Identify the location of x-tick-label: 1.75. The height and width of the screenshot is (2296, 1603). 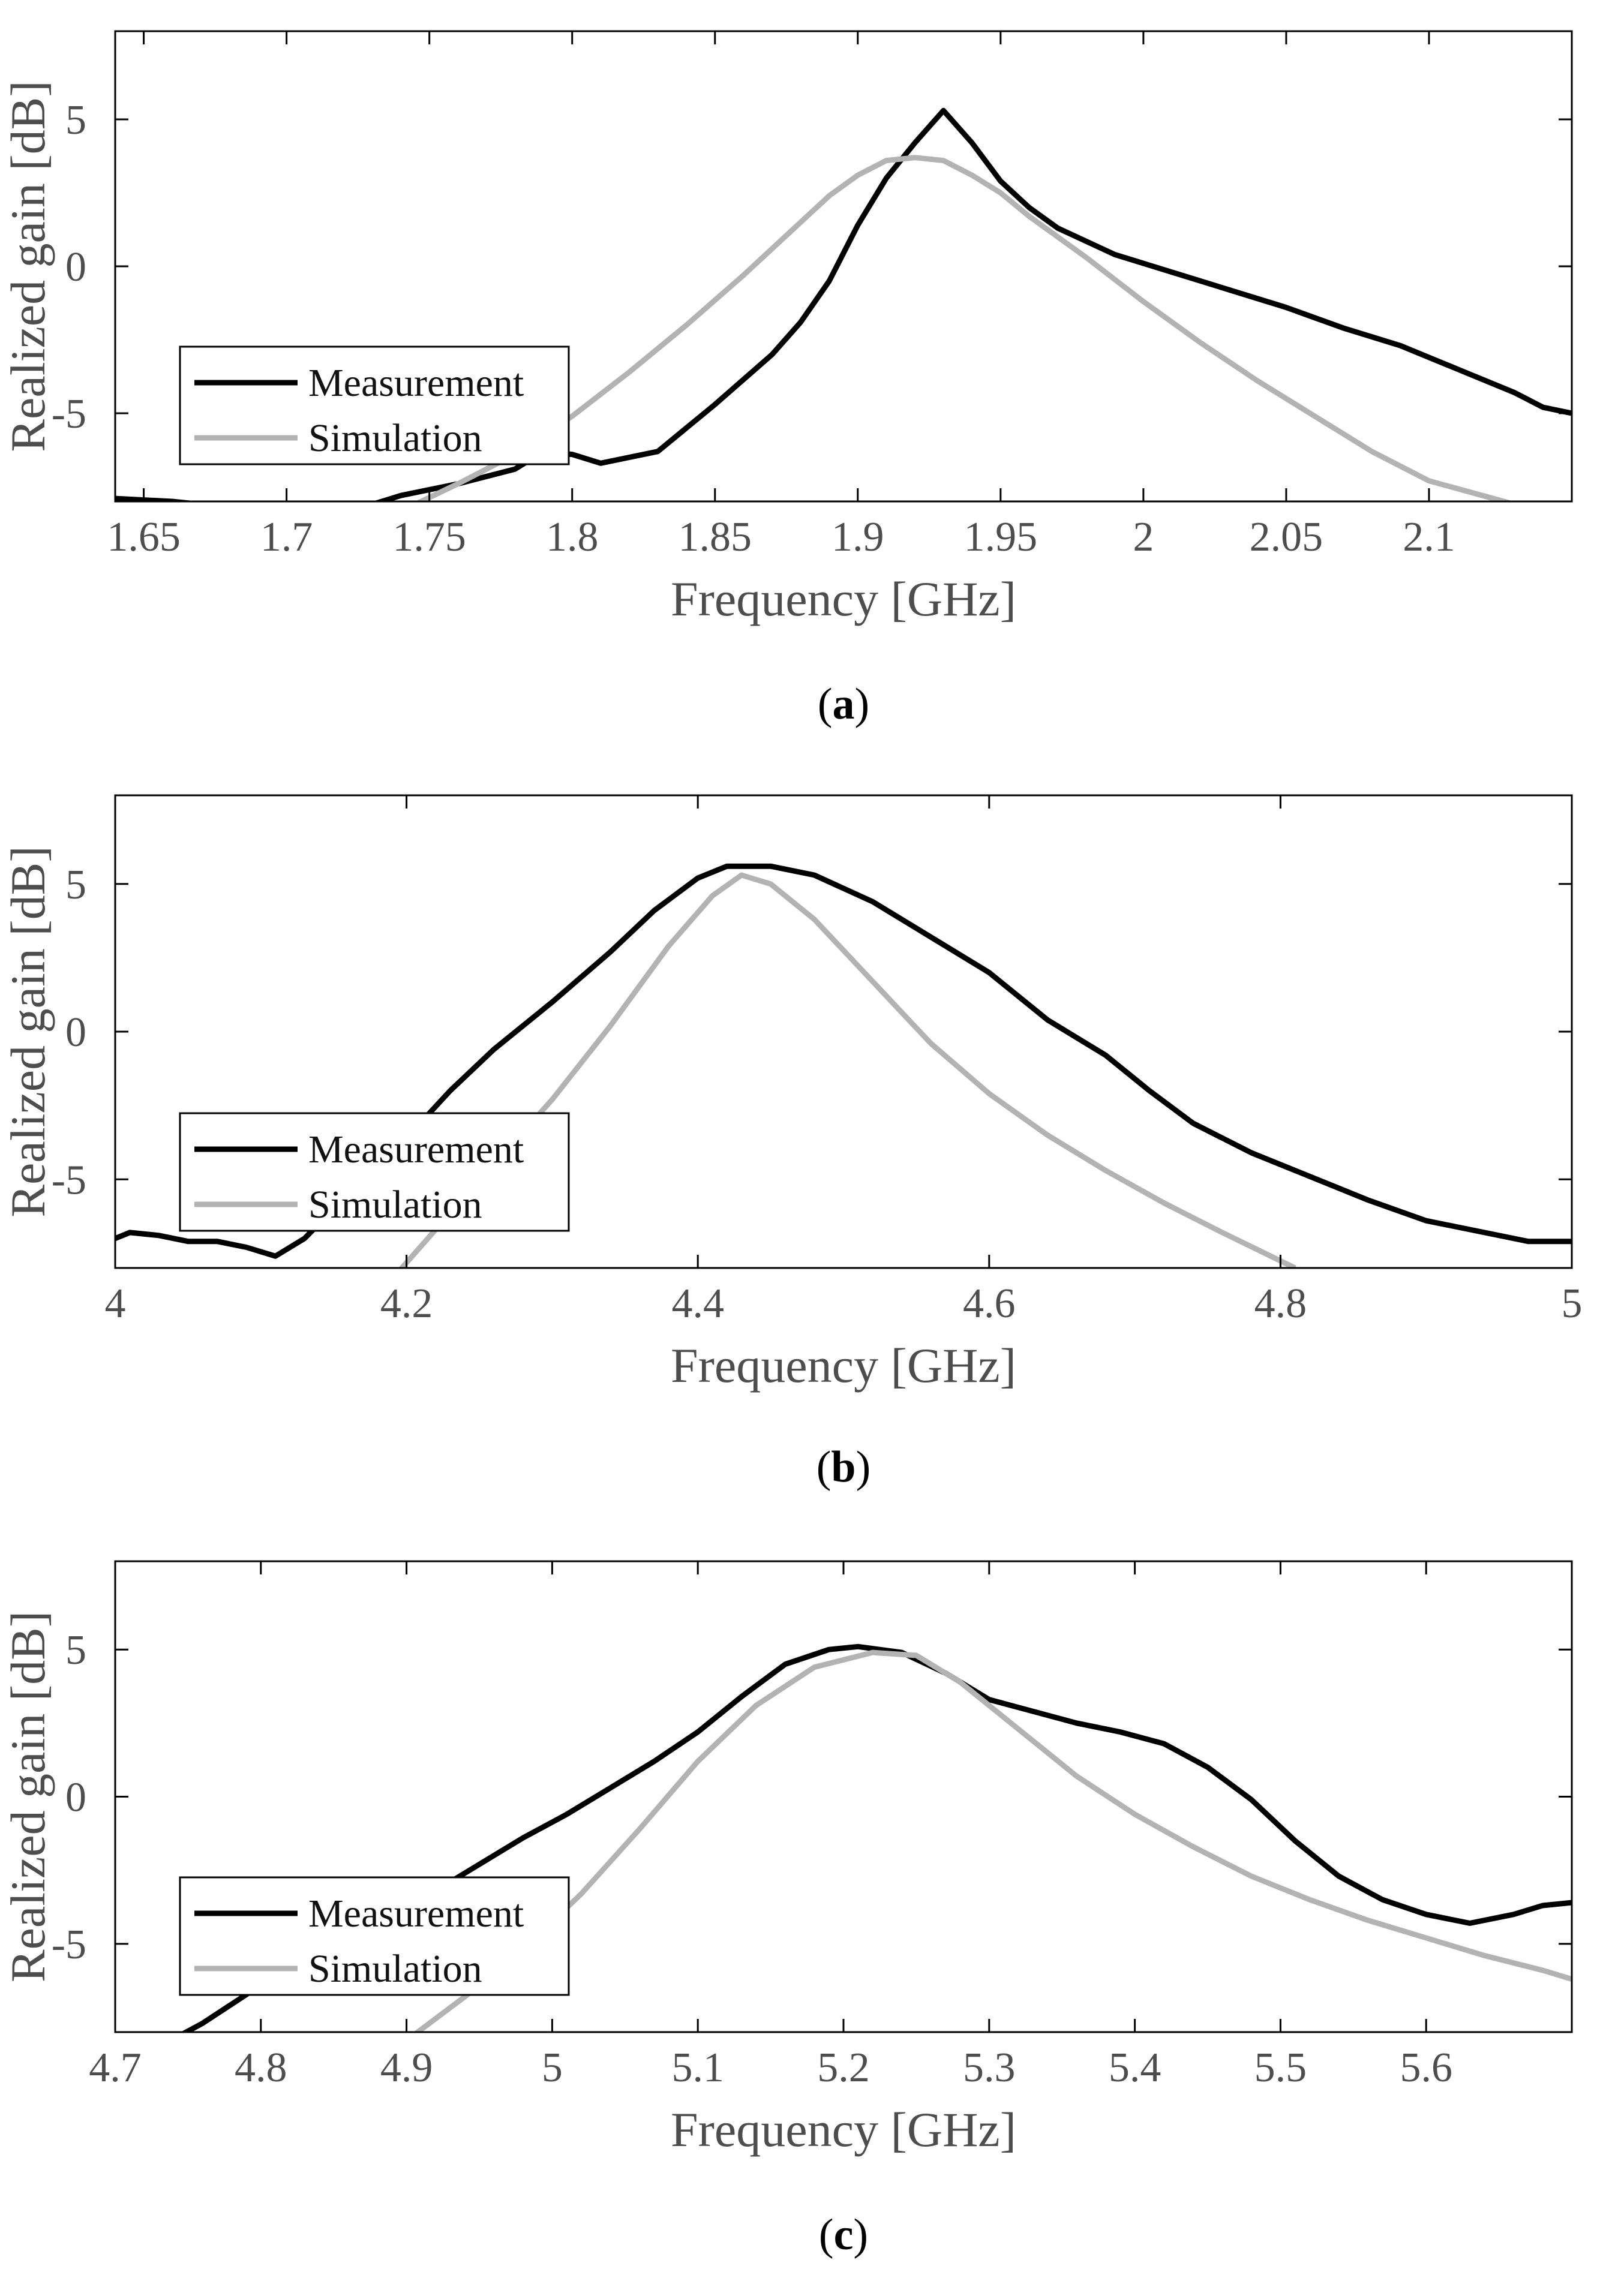
(429, 537).